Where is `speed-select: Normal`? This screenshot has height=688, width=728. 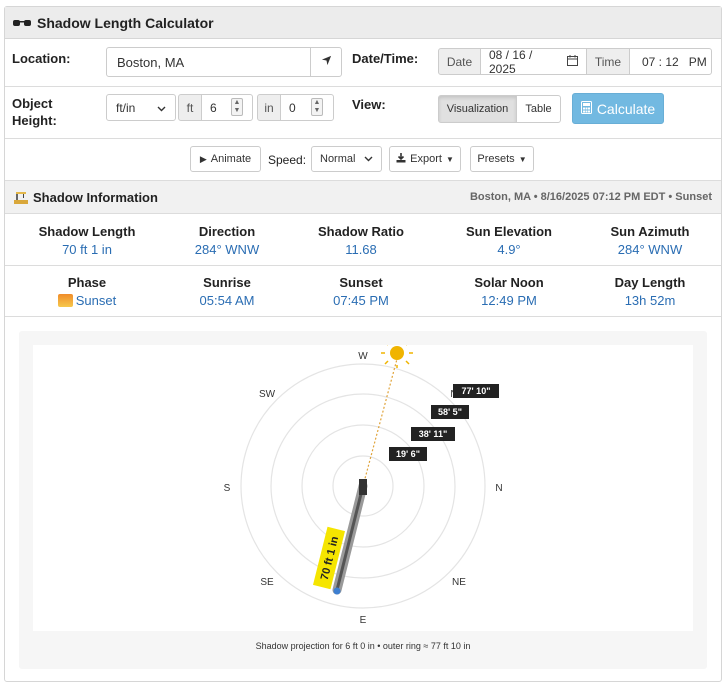 speed-select: Normal is located at coordinates (346, 159).